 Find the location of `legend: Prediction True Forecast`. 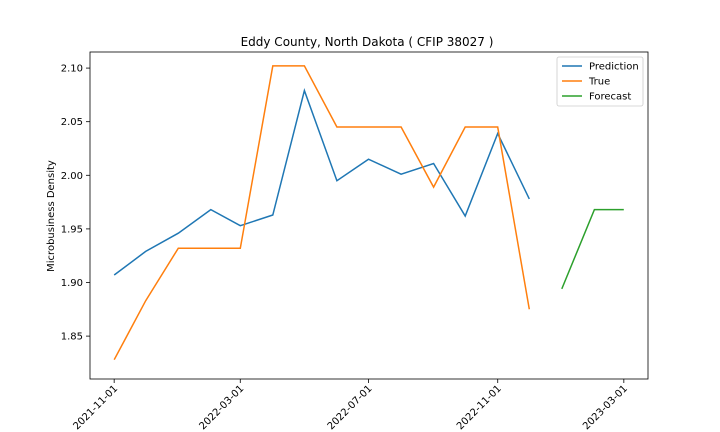

legend: Prediction True Forecast is located at coordinates (600, 81).